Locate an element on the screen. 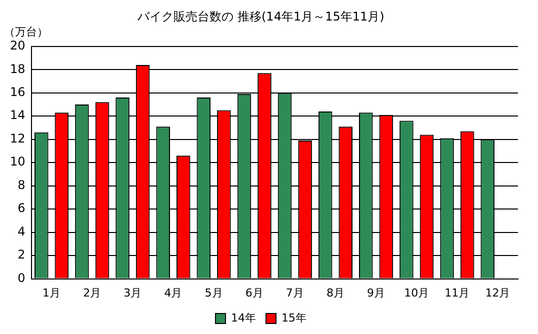 The image size is (538, 334). y-tick-label: 10 is located at coordinates (18, 161).